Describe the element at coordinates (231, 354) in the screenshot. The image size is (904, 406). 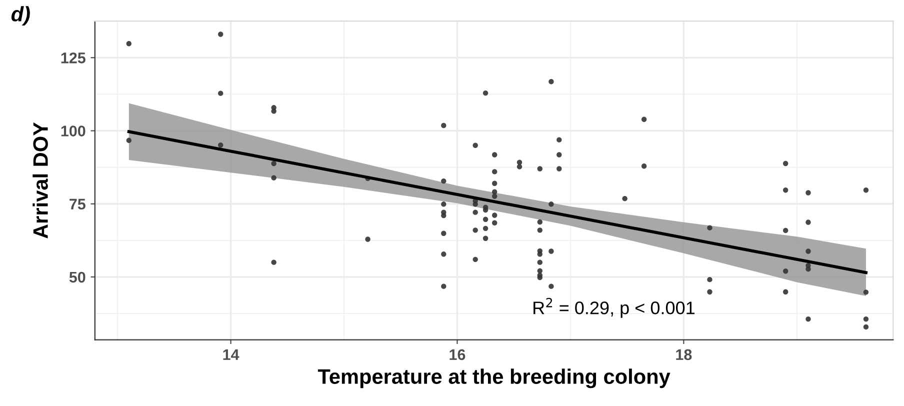
I see `x-tick-label: 14` at that location.